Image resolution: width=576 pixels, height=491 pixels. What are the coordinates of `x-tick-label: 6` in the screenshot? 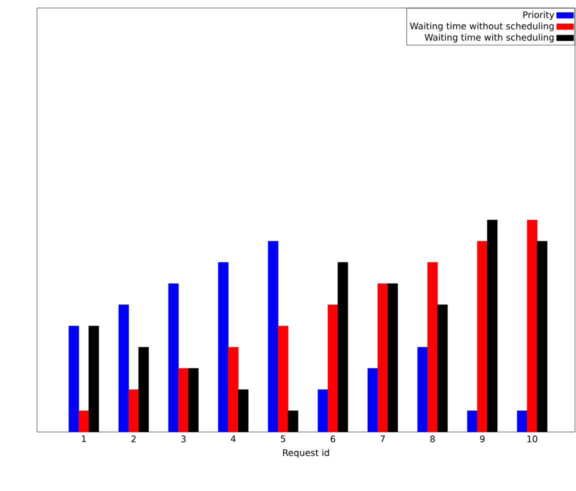 It's located at (333, 439).